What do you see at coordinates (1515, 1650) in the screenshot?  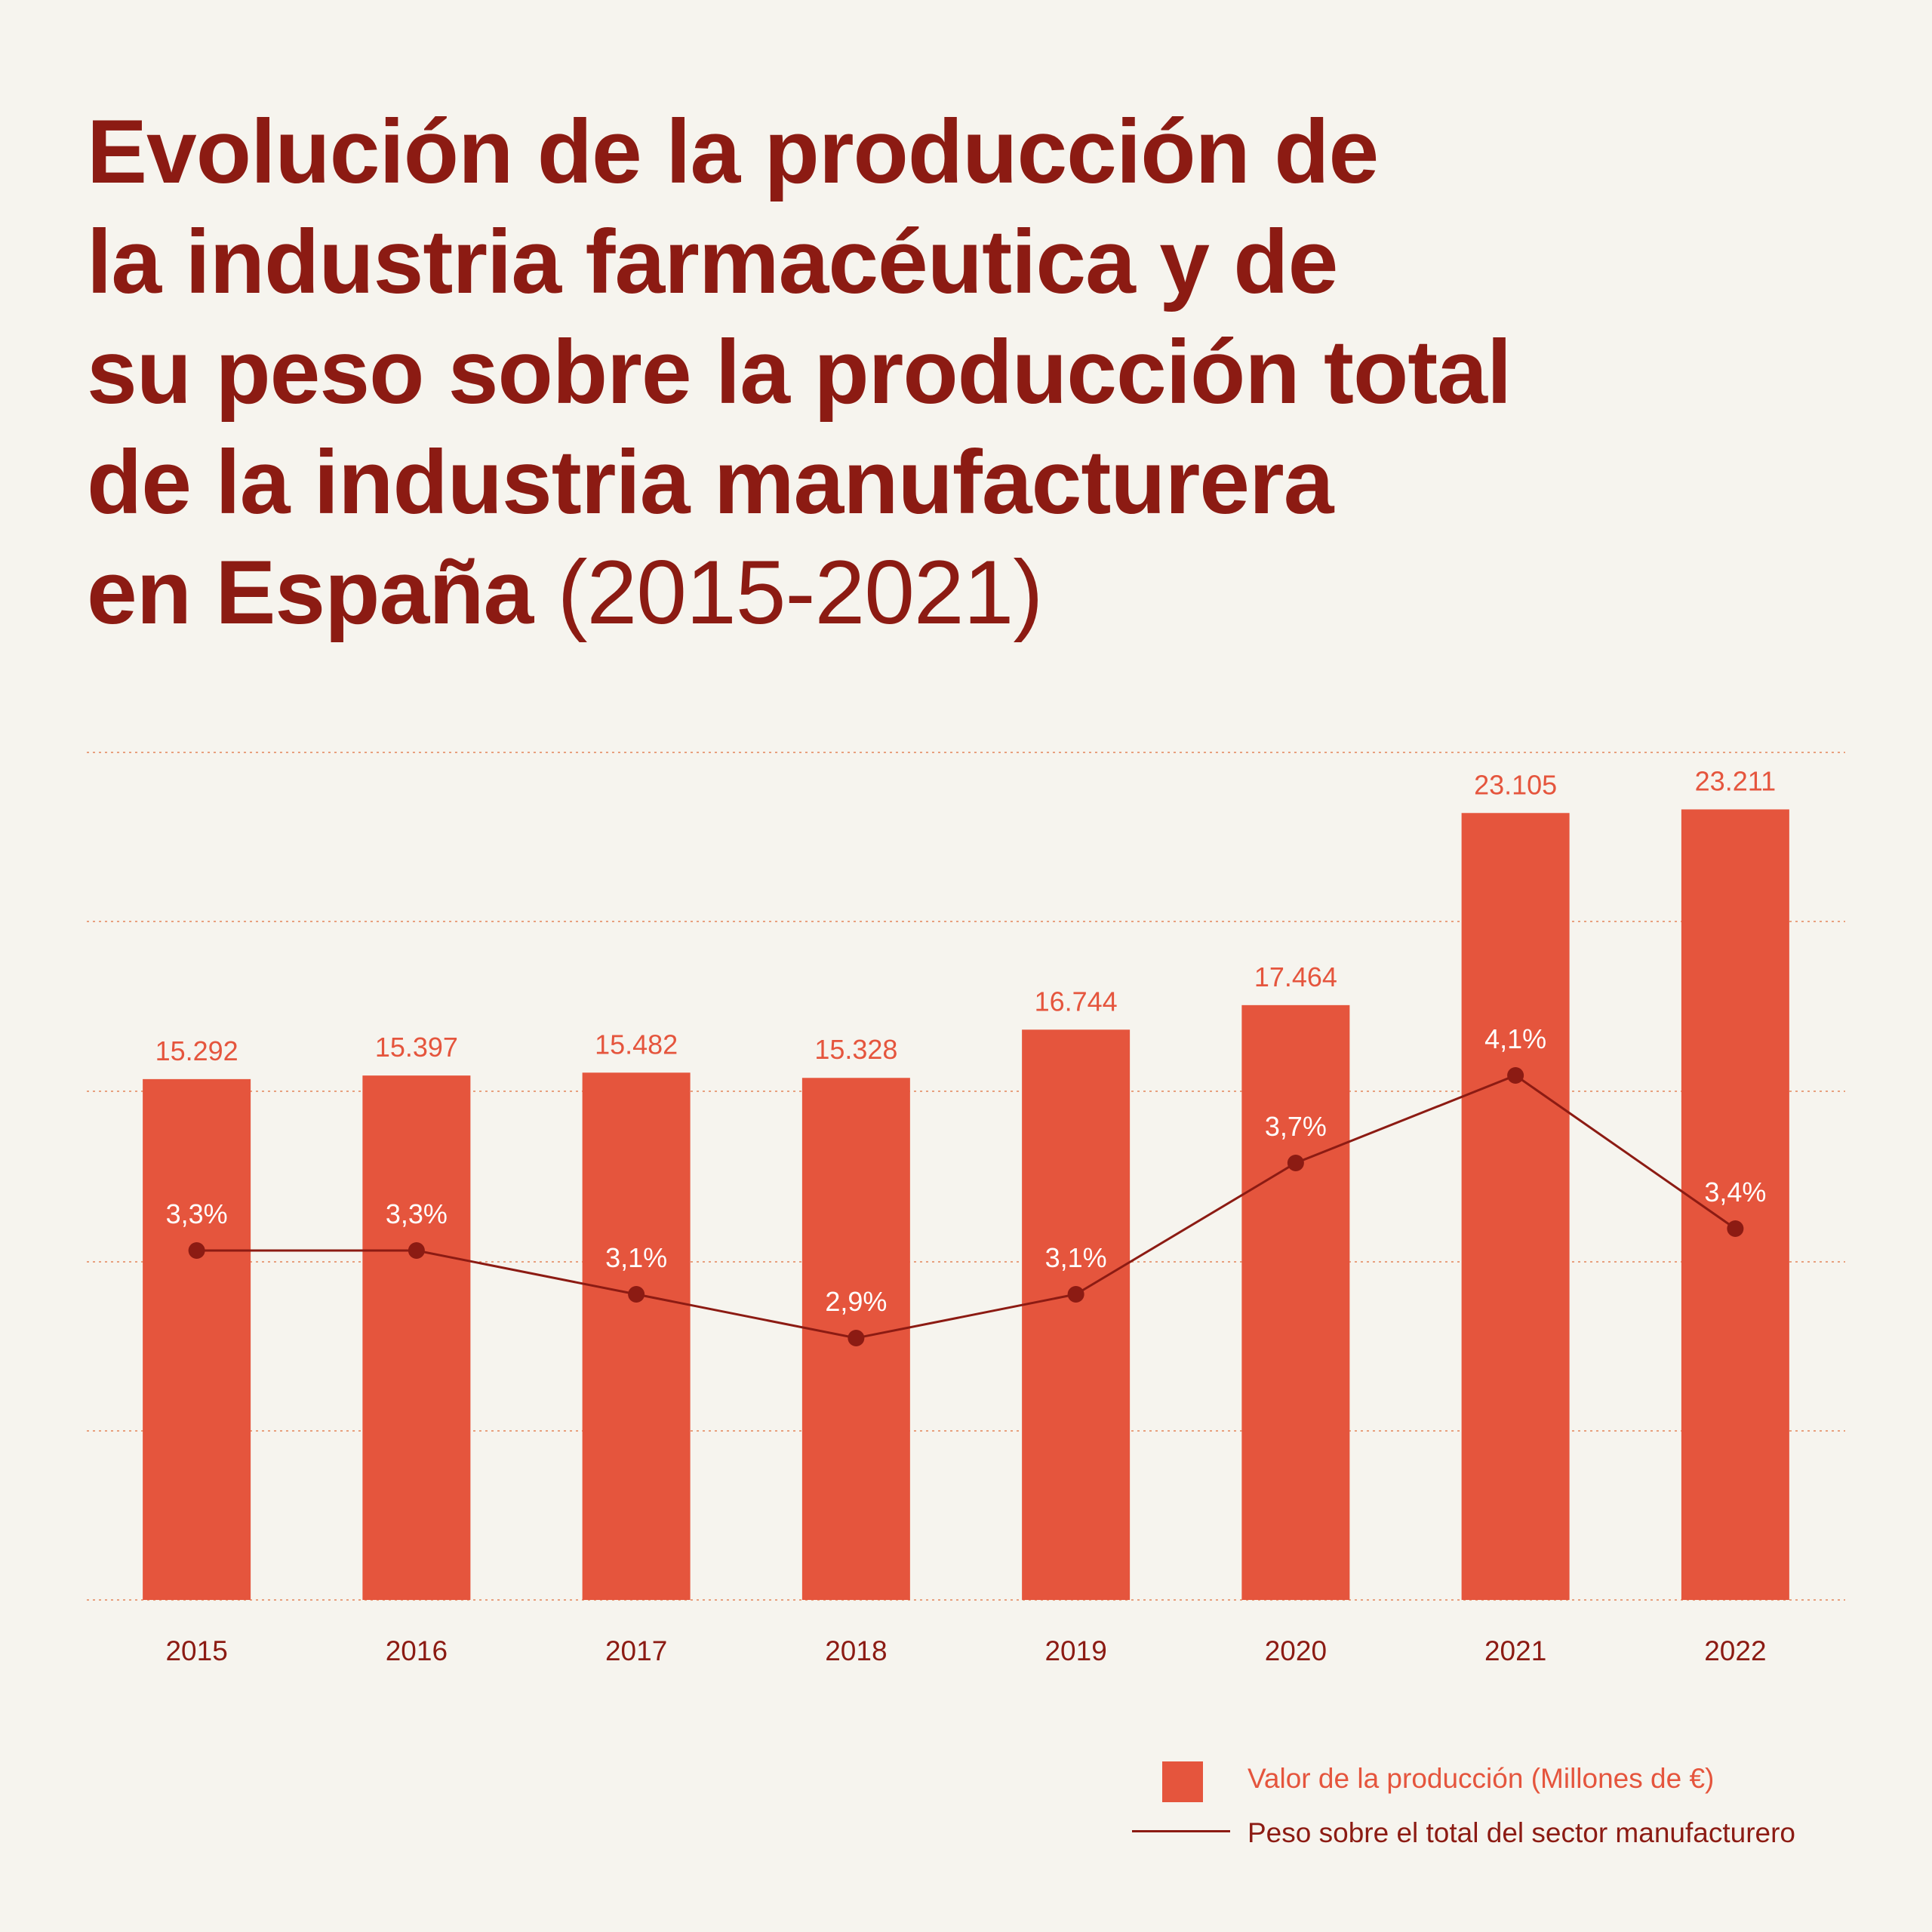 I see `x-tick-label: 2021` at bounding box center [1515, 1650].